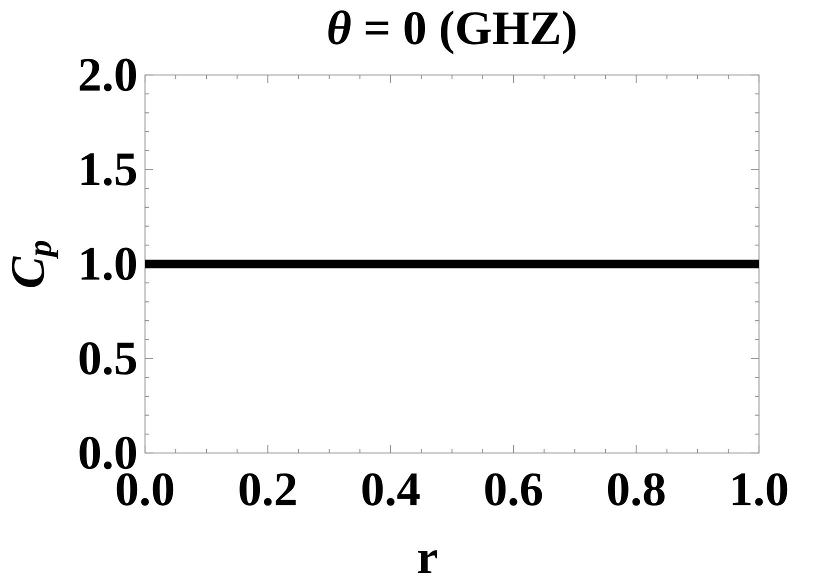 The image size is (834, 586). I want to click on y-tick-label: 1.0, so click(109, 264).